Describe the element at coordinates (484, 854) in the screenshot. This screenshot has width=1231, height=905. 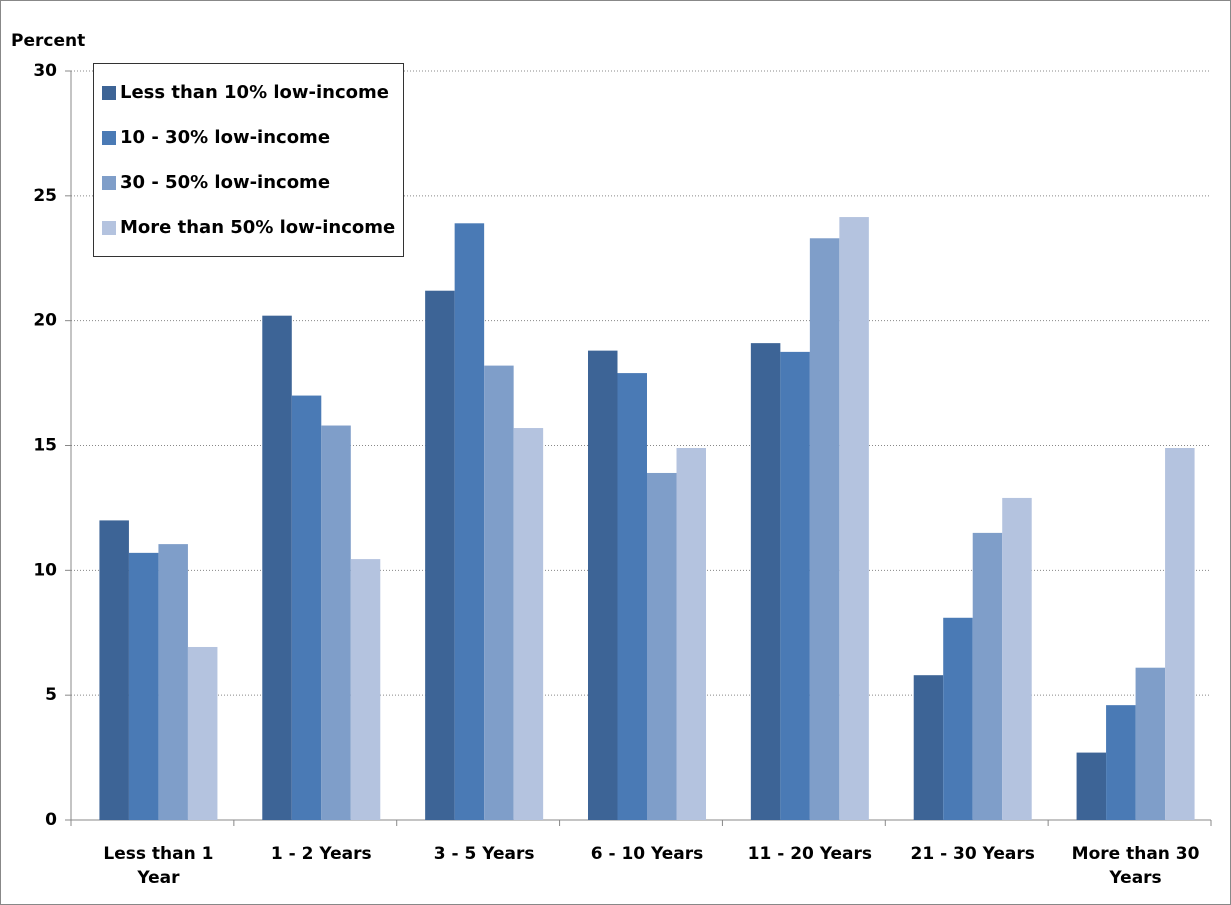
I see `x-tick-label: 3 - 5 Years` at that location.